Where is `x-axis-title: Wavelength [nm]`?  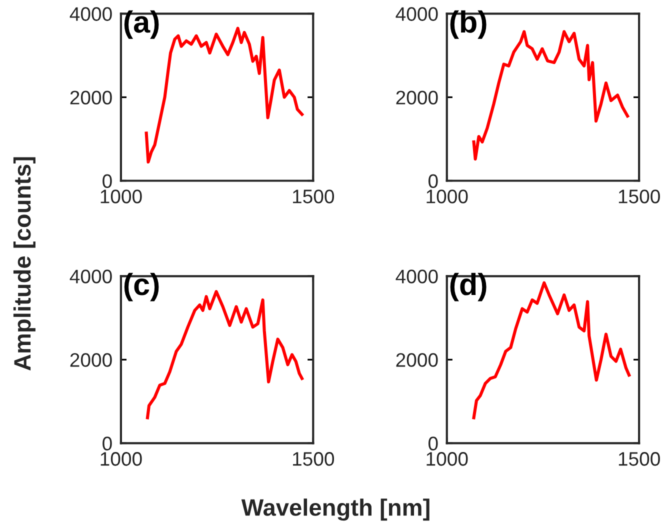
x-axis-title: Wavelength [nm] is located at coordinates (335, 509).